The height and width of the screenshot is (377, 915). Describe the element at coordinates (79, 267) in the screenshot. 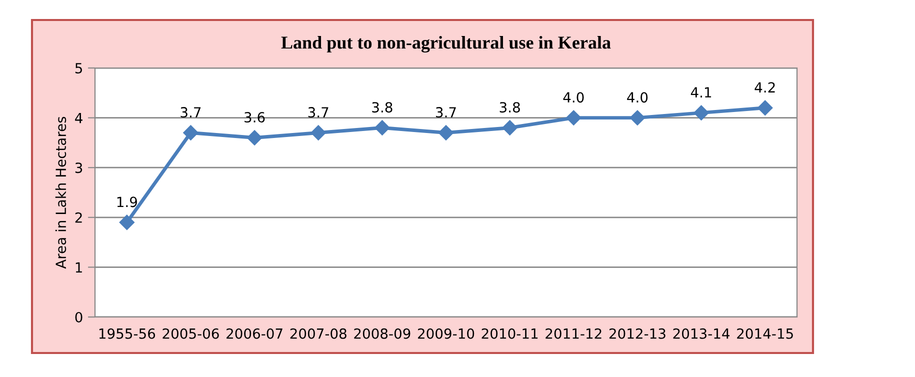

I see `y-tick-label: 1` at that location.